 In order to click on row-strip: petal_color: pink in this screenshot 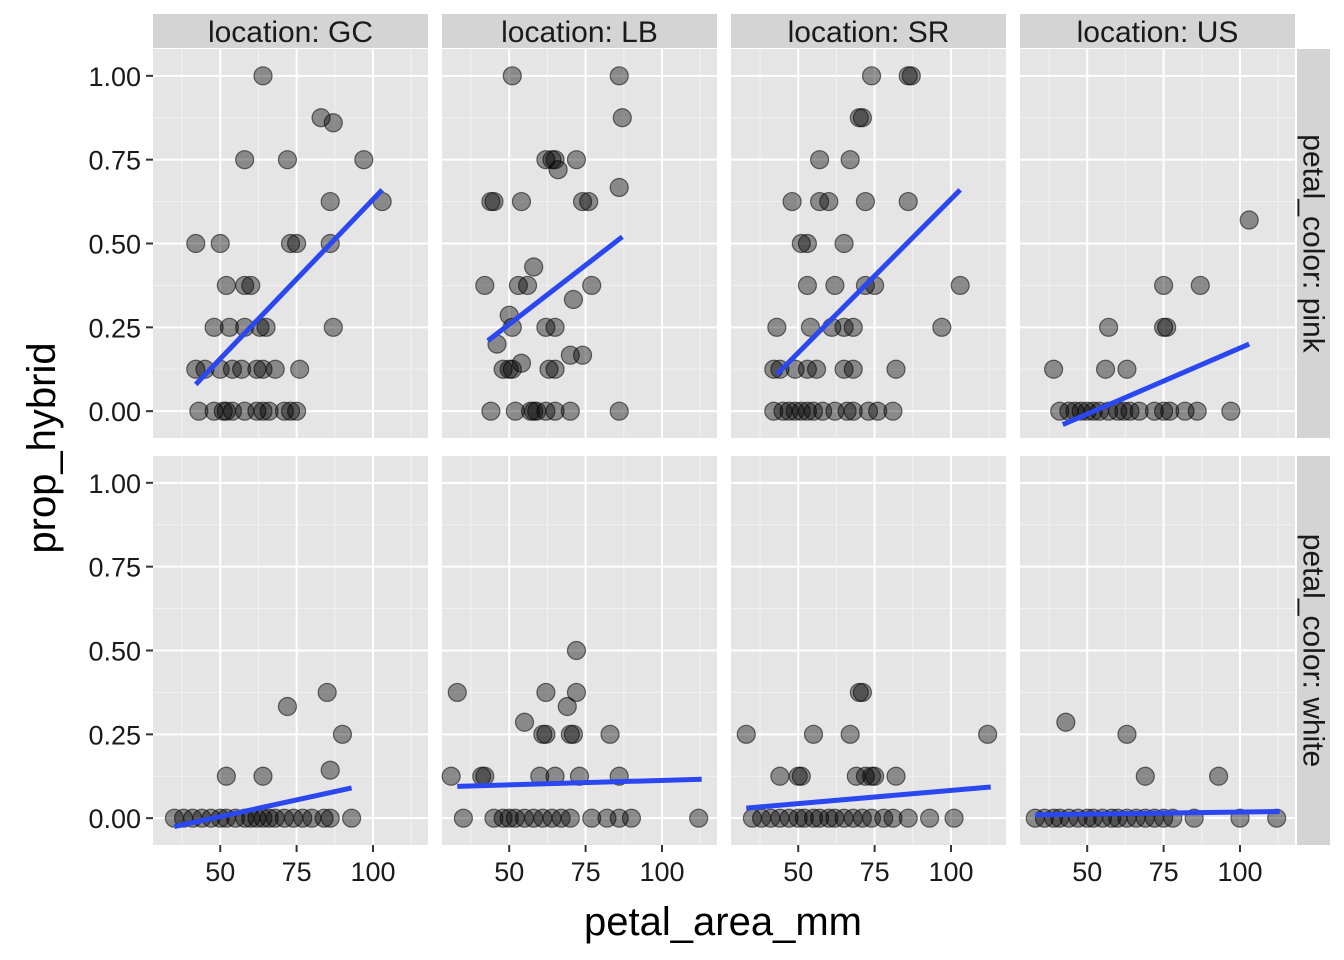, I will do `click(1313, 243)`.